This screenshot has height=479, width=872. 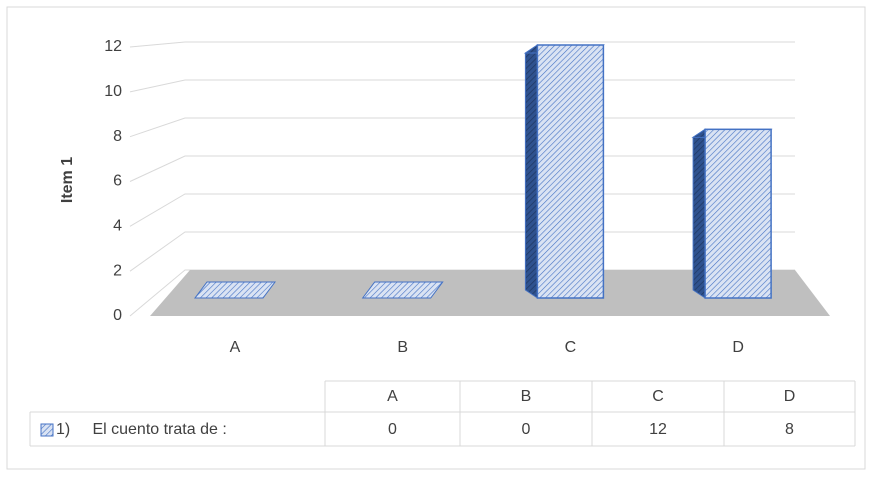 I want to click on table-header: B, so click(x=526, y=396).